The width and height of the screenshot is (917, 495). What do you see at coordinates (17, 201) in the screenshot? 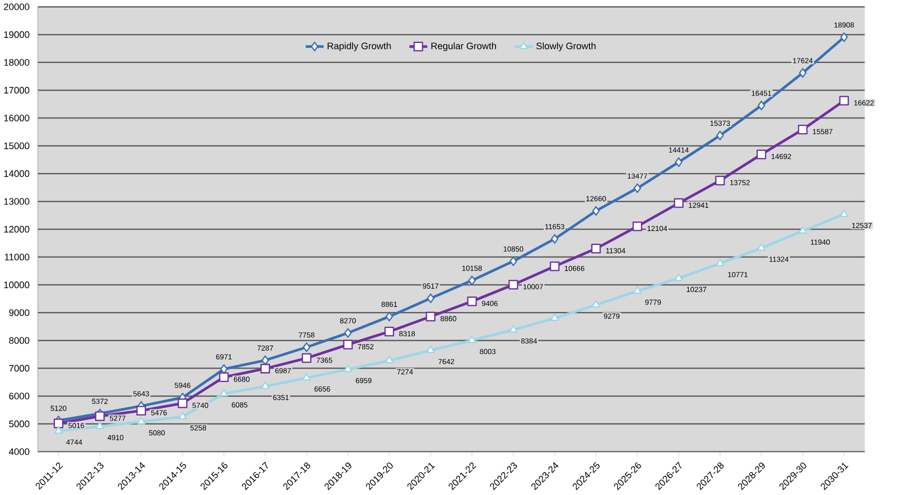
I see `y-tick-label: 13000` at bounding box center [17, 201].